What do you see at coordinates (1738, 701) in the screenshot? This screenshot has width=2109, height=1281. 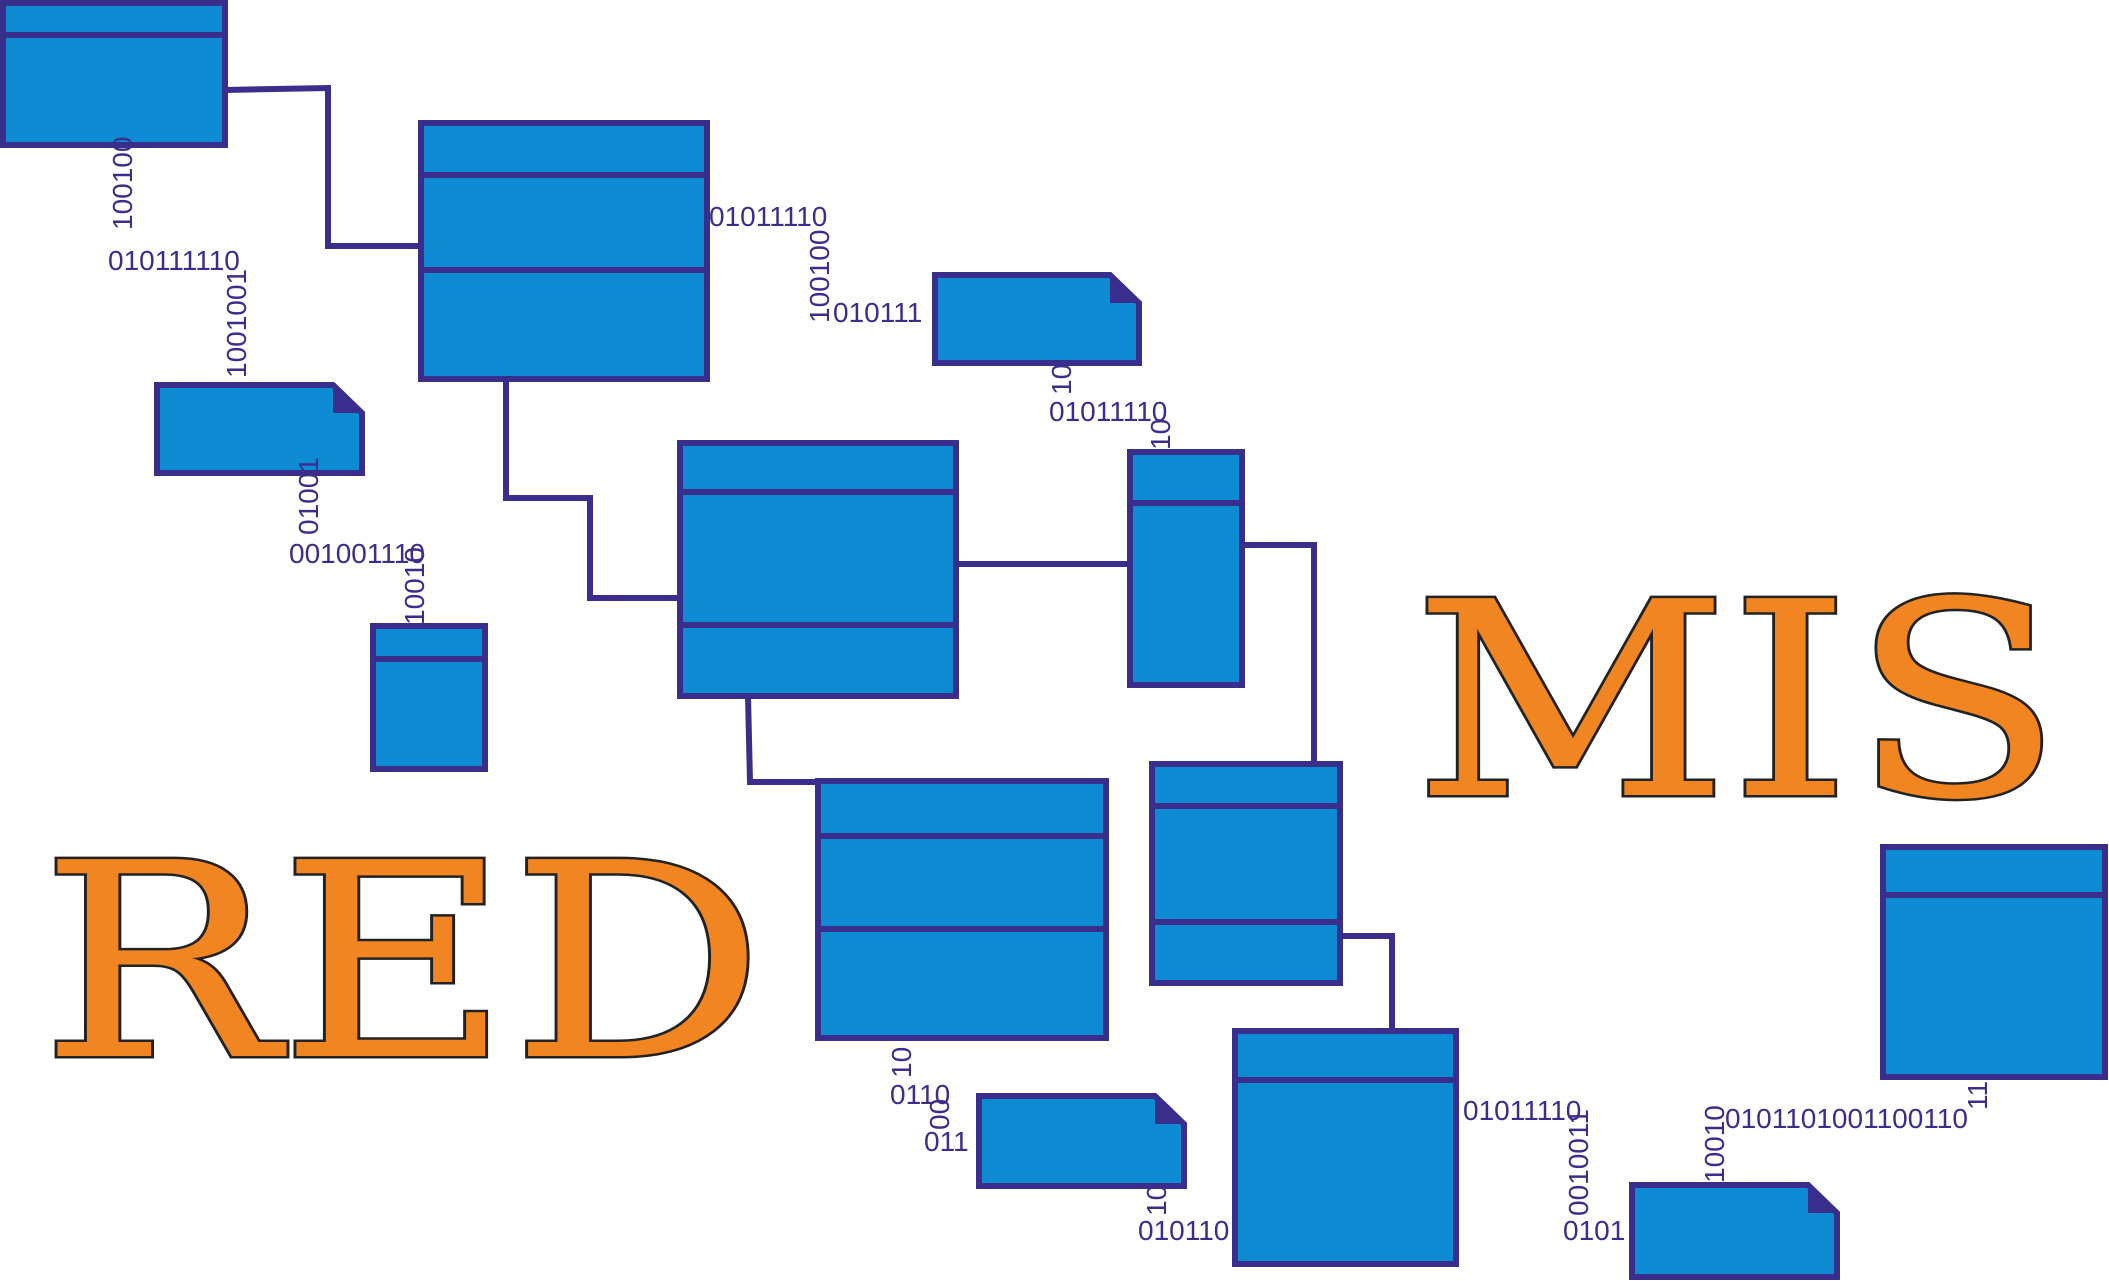 I see `title-word-right: MIS` at bounding box center [1738, 701].